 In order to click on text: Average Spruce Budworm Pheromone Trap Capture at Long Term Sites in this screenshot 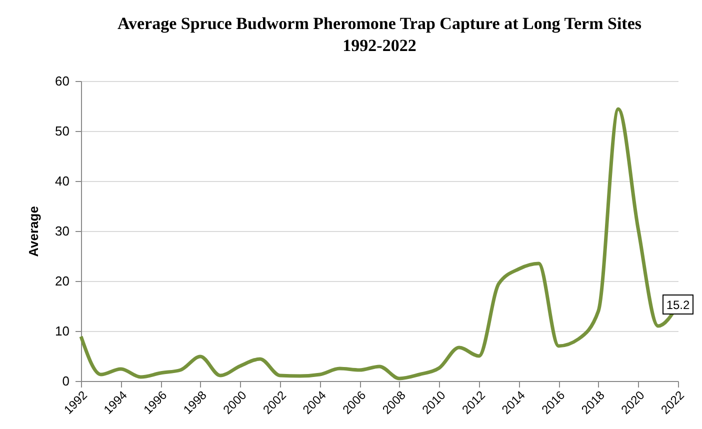, I will do `click(380, 23)`.